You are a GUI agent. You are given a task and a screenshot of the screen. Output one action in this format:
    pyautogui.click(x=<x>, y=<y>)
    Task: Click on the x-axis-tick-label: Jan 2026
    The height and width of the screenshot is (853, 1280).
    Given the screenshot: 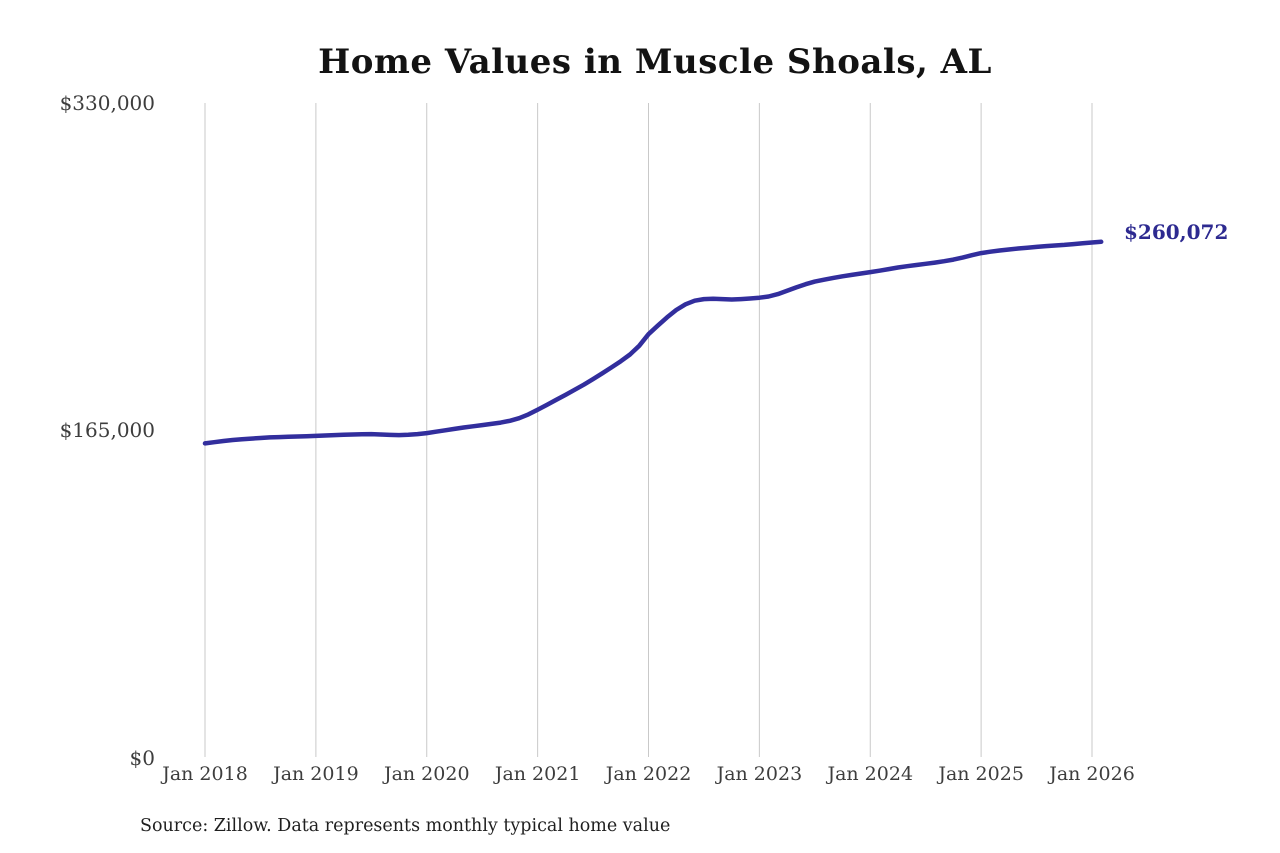 What is the action you would take?
    pyautogui.click(x=1092, y=774)
    